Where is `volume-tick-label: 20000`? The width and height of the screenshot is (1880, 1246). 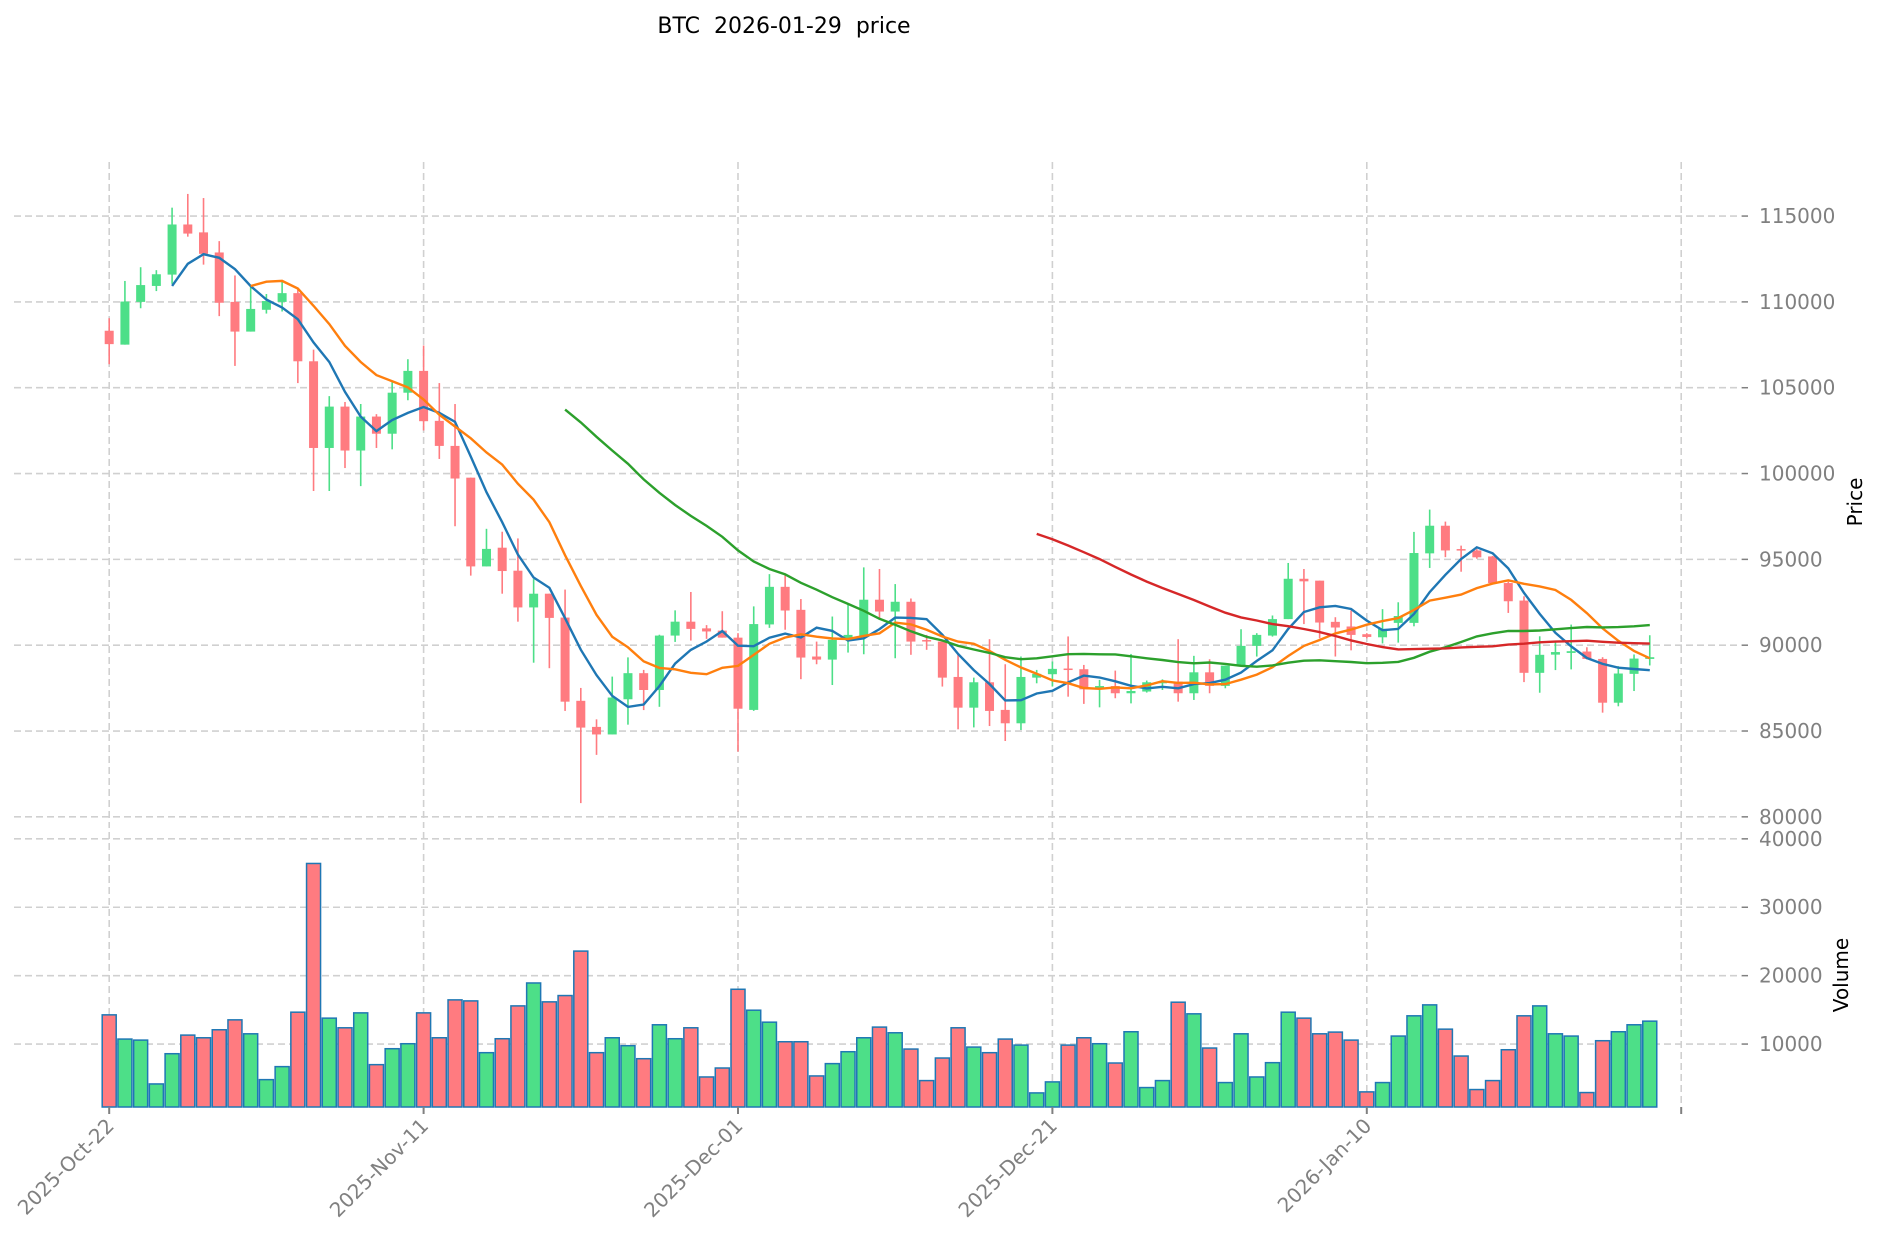
volume-tick-label: 20000 is located at coordinates (1791, 976).